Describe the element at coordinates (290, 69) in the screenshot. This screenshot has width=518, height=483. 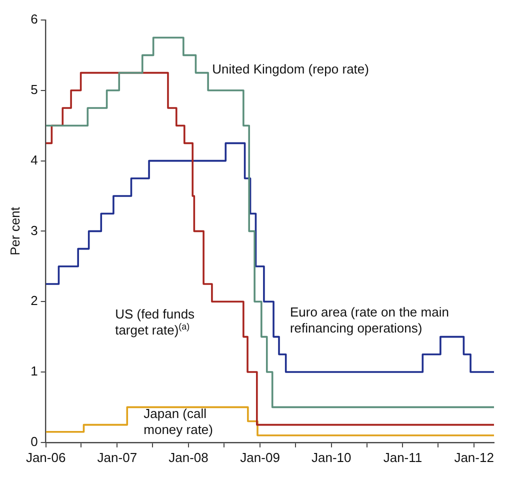
I see `series-label: United Kingdom (repo rate)` at that location.